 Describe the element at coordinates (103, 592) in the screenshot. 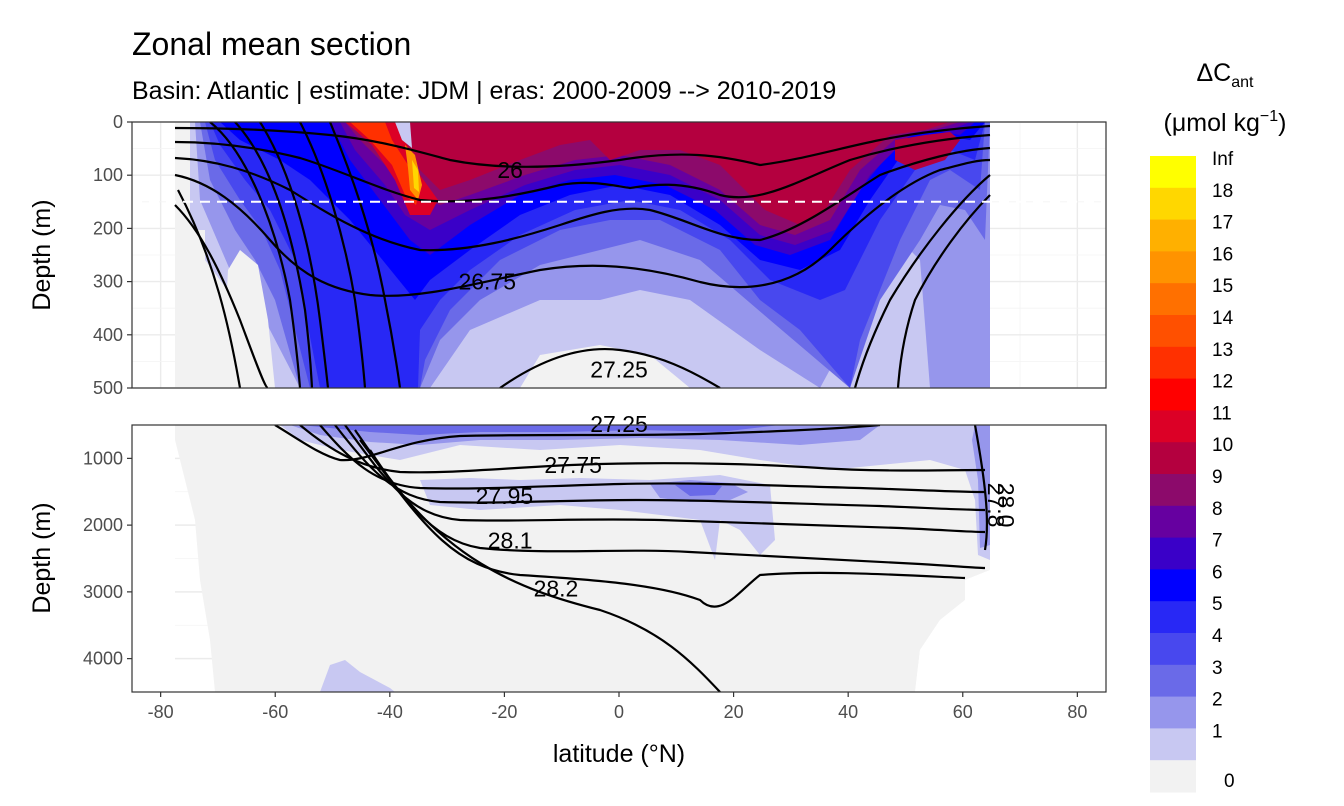

I see `y-tick-label-bottom: 3000` at that location.